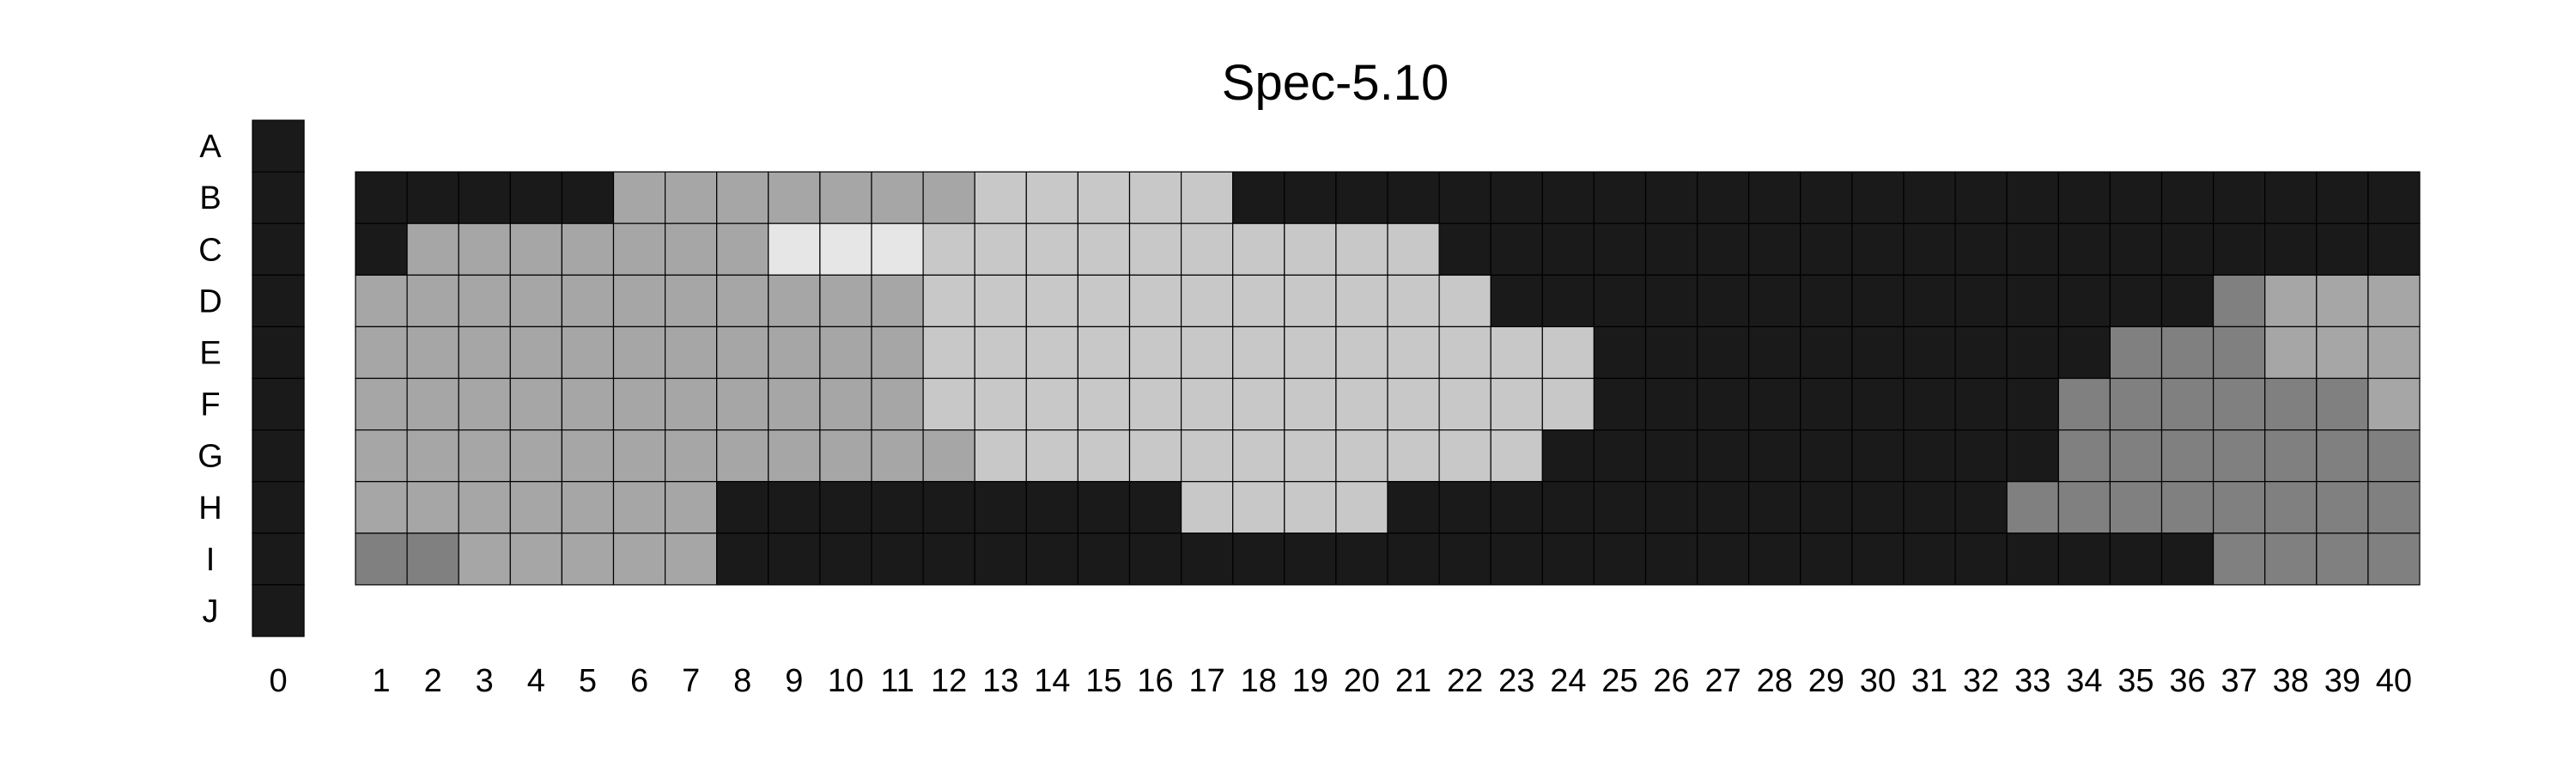 This screenshot has width=2576, height=773. What do you see at coordinates (485, 681) in the screenshot?
I see `column-label-3: 3` at bounding box center [485, 681].